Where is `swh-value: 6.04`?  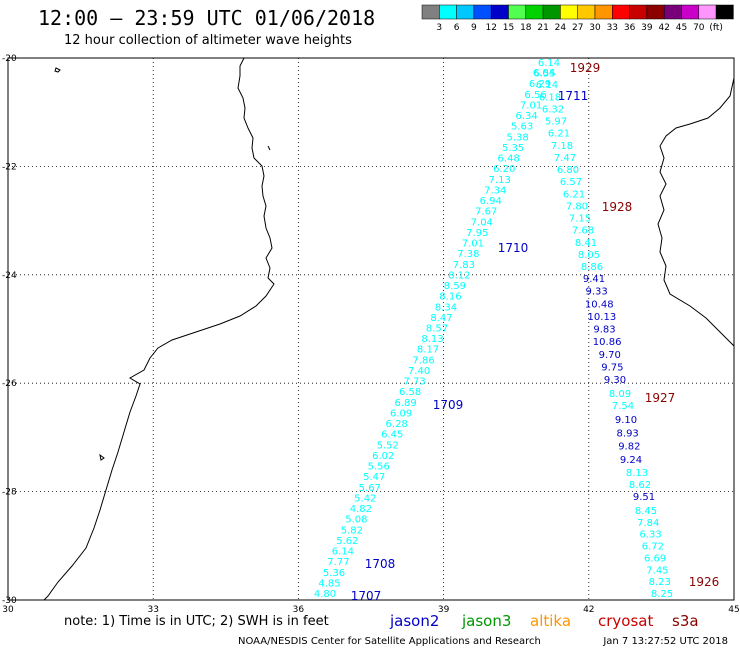 swh-value: 6.04 is located at coordinates (544, 73).